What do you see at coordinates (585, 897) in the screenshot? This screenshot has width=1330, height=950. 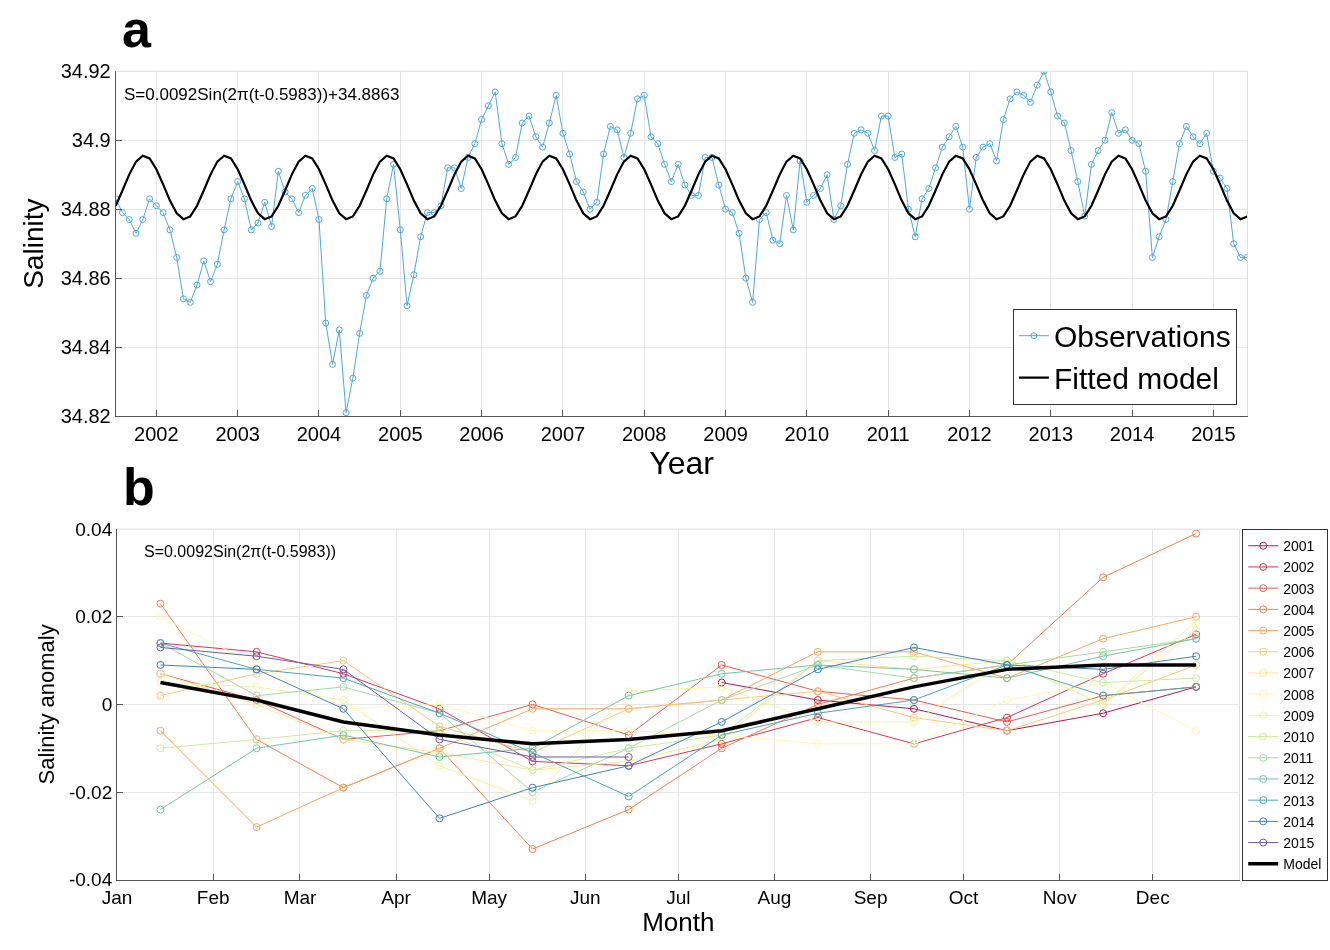 I see `x-tick-label: Jun` at bounding box center [585, 897].